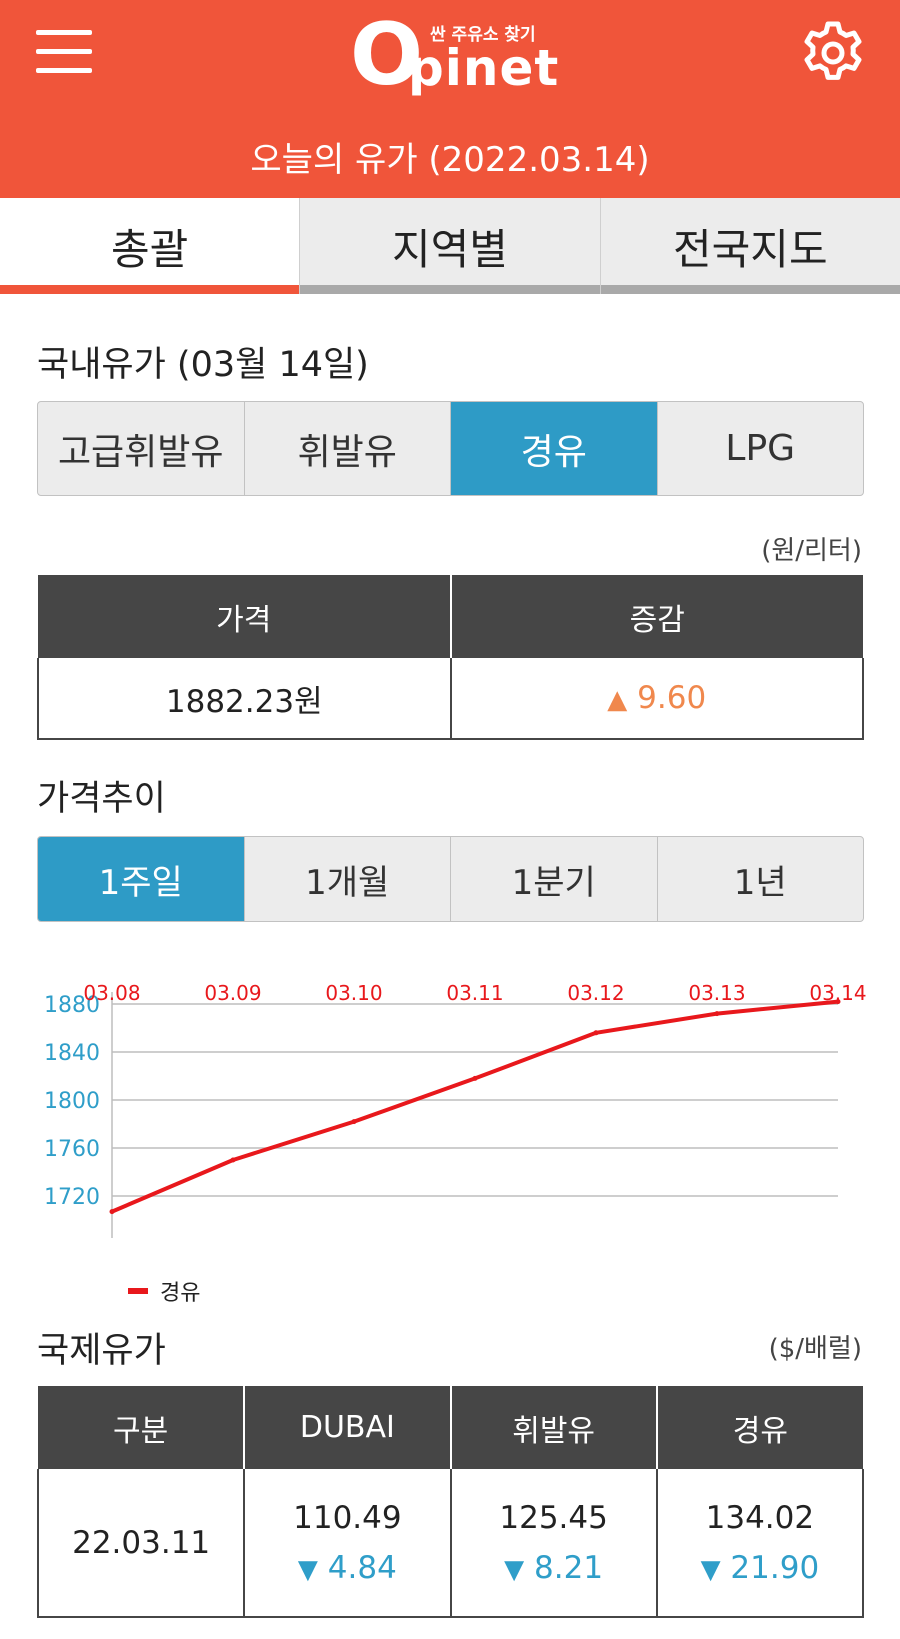 The height and width of the screenshot is (1639, 900). Describe the element at coordinates (101, 799) in the screenshot. I see `price-trend-title: 가격추이` at that location.